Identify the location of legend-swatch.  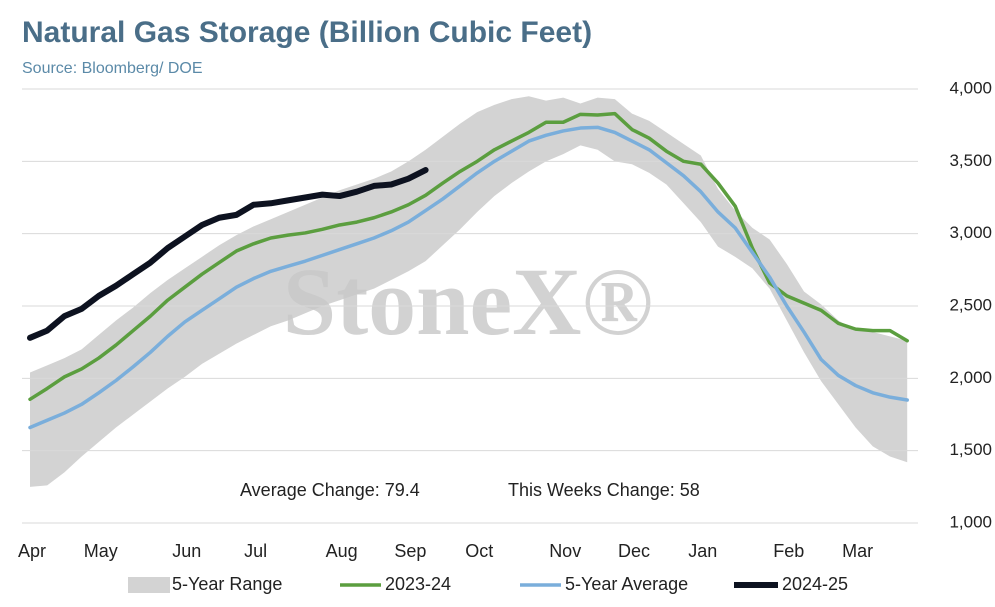
(149, 585).